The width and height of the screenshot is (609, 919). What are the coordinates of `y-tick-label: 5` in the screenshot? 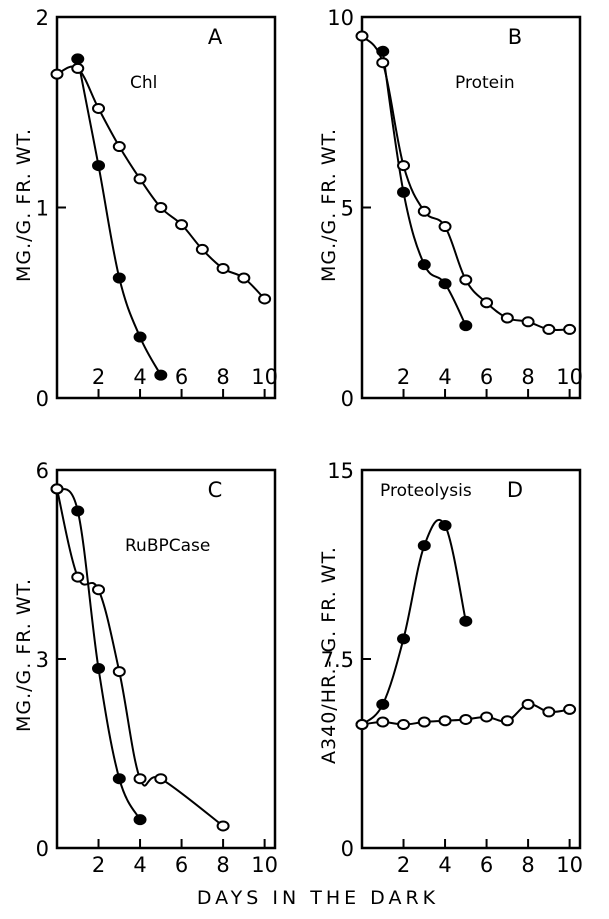 It's located at (347, 209).